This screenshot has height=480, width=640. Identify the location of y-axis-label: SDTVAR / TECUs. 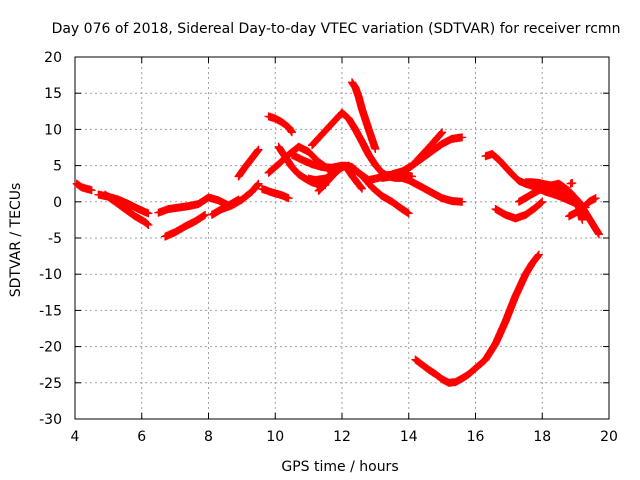
(16, 240).